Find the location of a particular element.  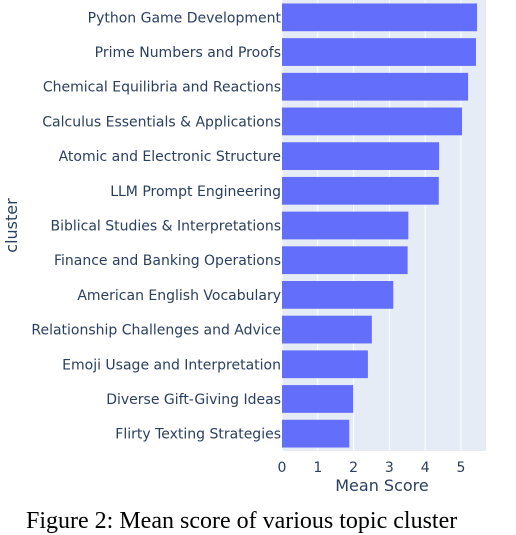

x-tick-labels: 0 1 2 3 4 5 is located at coordinates (372, 468).